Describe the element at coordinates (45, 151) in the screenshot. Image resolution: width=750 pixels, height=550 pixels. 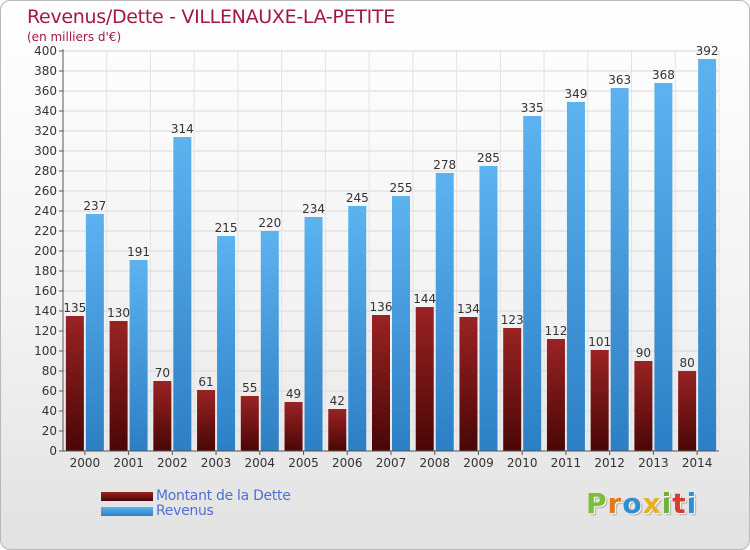
I see `y-tick-label: 300` at that location.